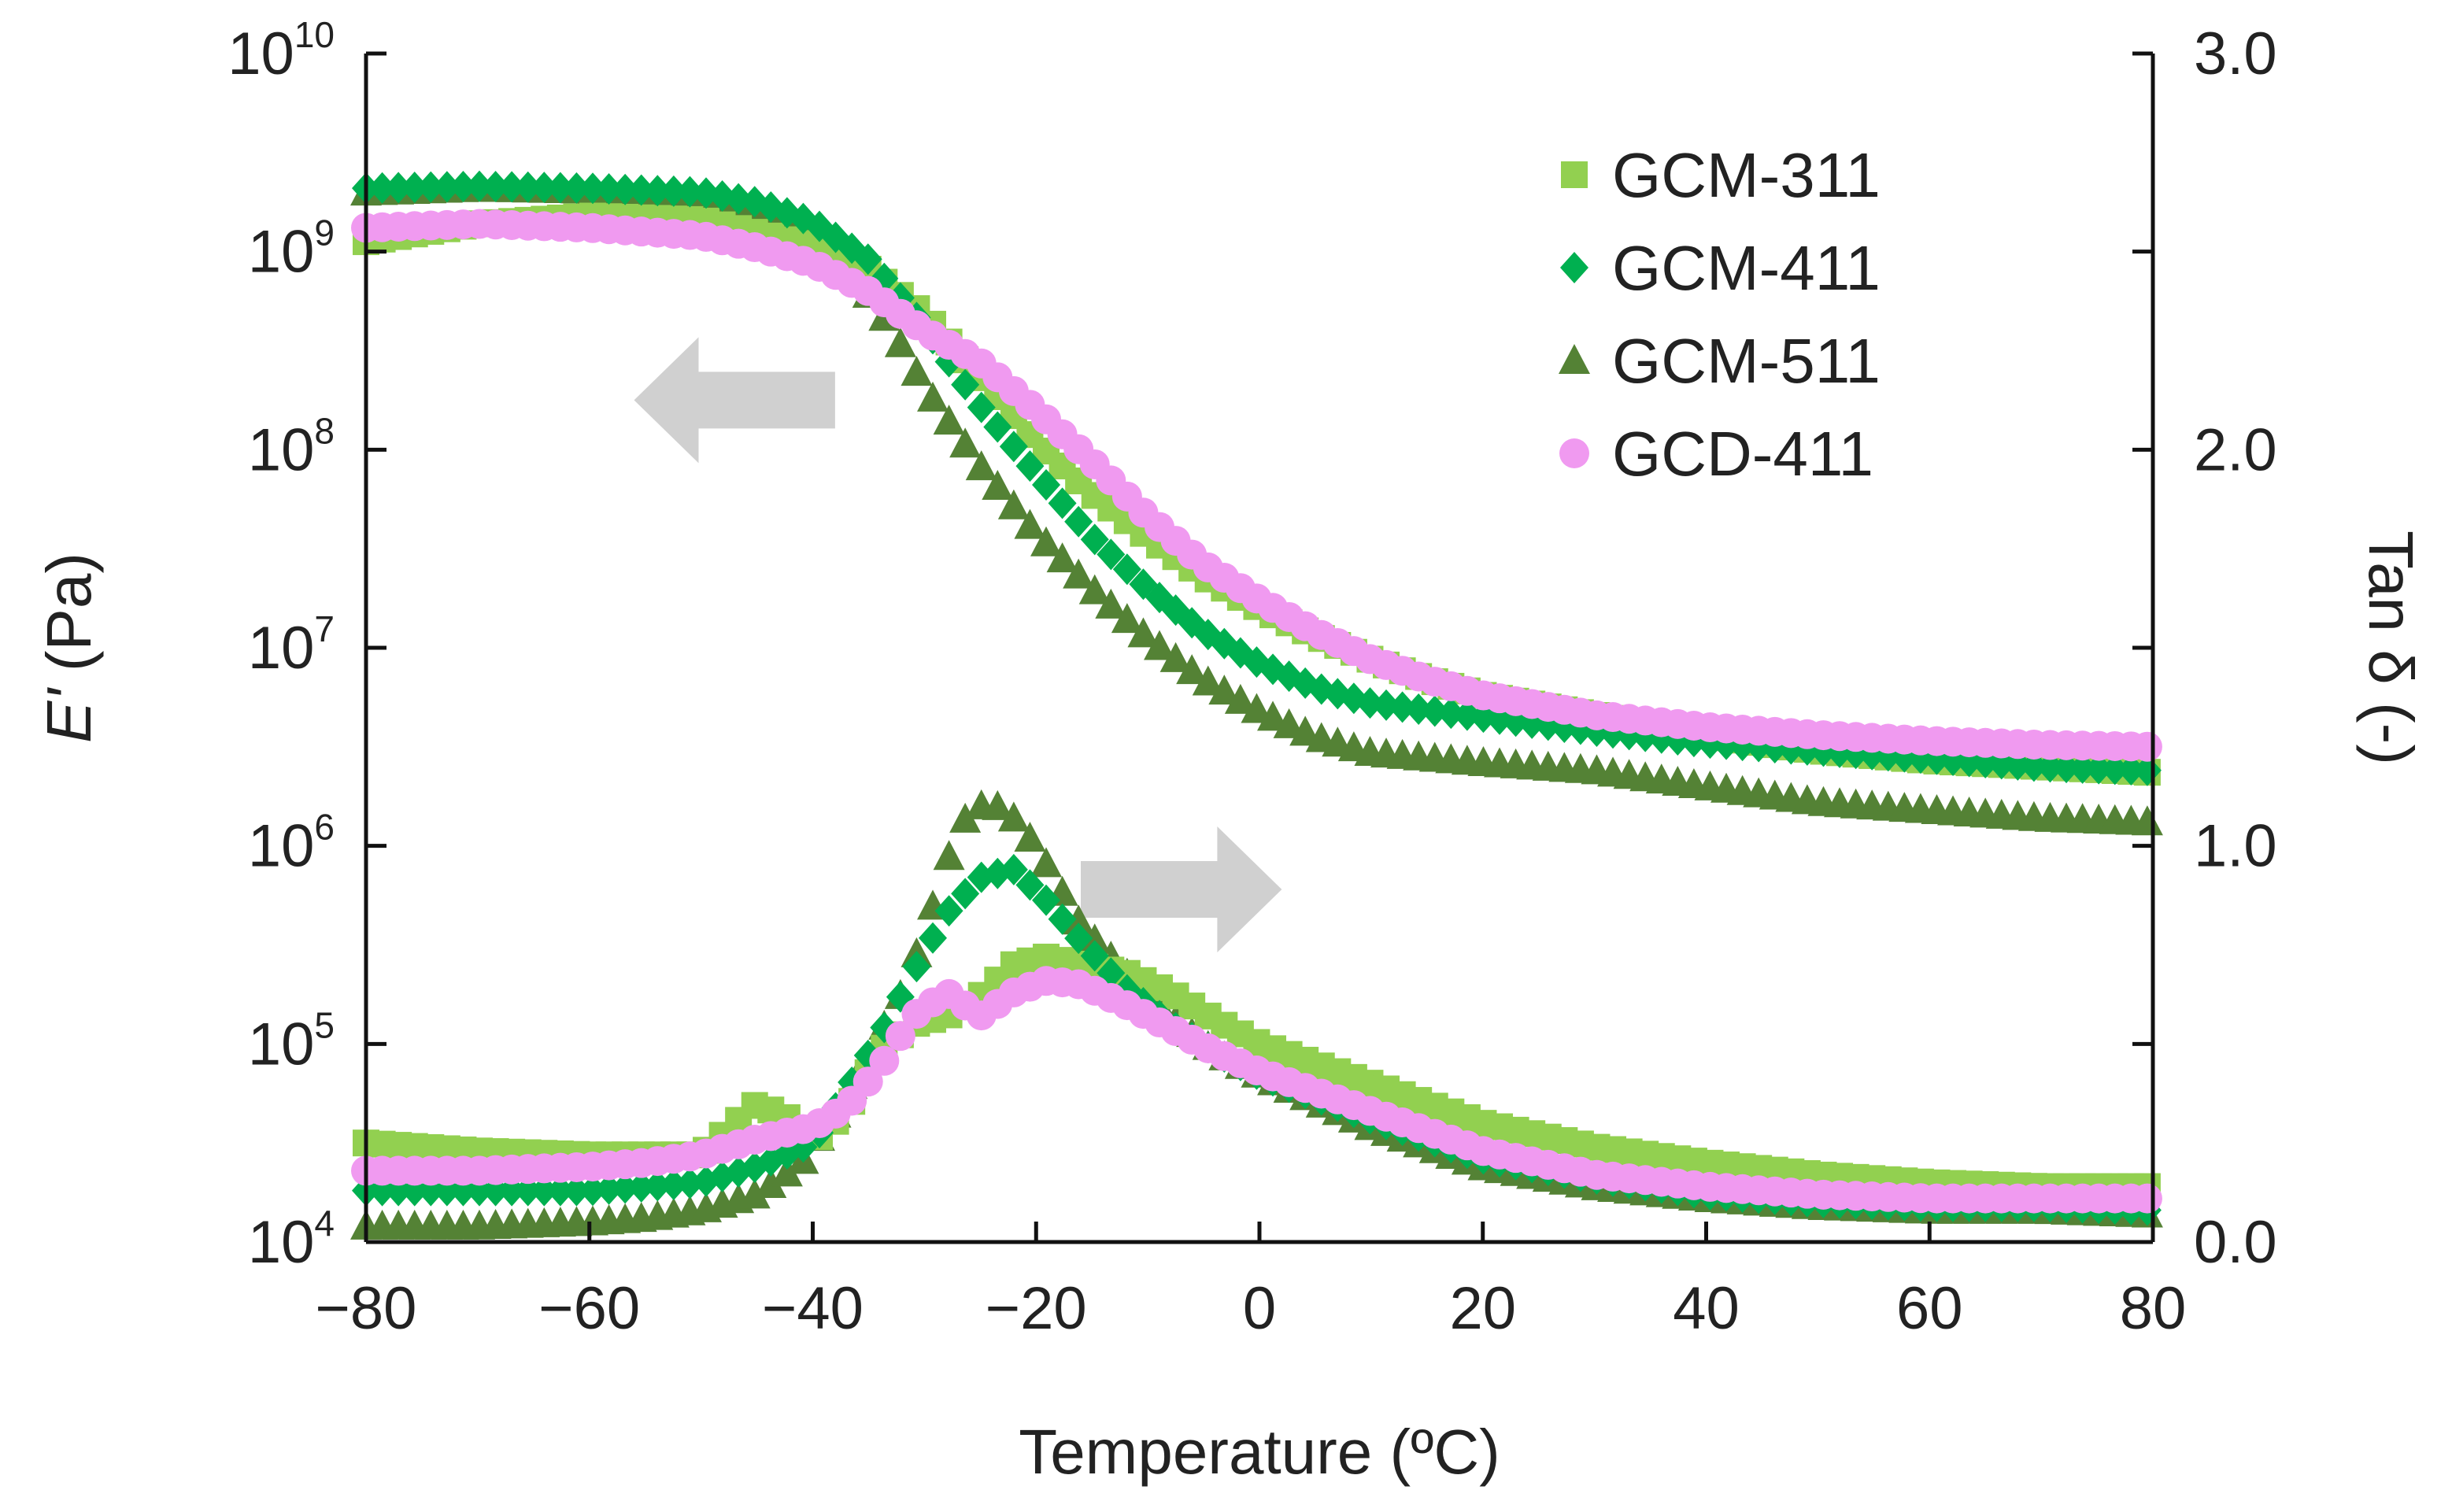 The image size is (2452, 1512). I want to click on left-tick-label: 10⁷, so click(291, 645).